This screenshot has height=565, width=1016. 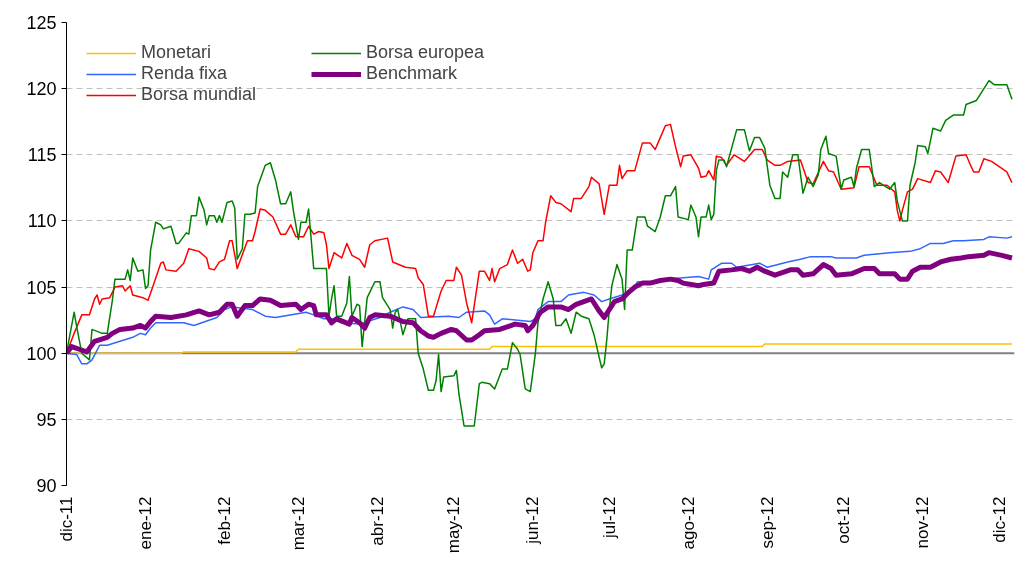 I want to click on legend-label: Borsa mundial, so click(x=199, y=94).